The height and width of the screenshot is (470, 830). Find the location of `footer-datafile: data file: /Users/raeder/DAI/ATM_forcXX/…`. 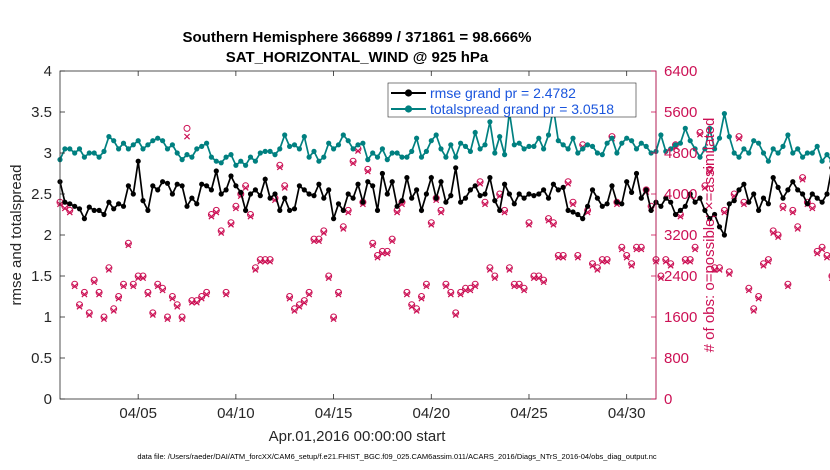

footer-datafile: data file: /Users/raeder/DAI/ATM_forcXX/… is located at coordinates (397, 456).